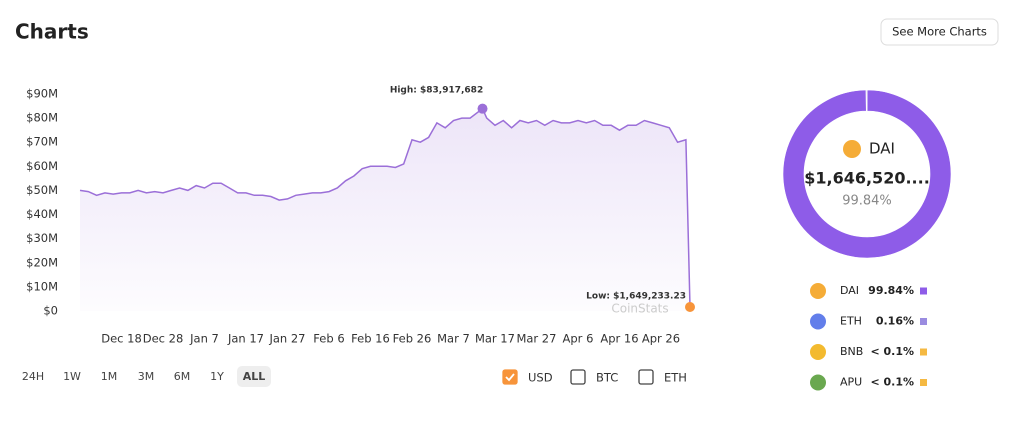 This screenshot has width=1024, height=421. What do you see at coordinates (42, 262) in the screenshot?
I see `y-tick-label: $20M` at bounding box center [42, 262].